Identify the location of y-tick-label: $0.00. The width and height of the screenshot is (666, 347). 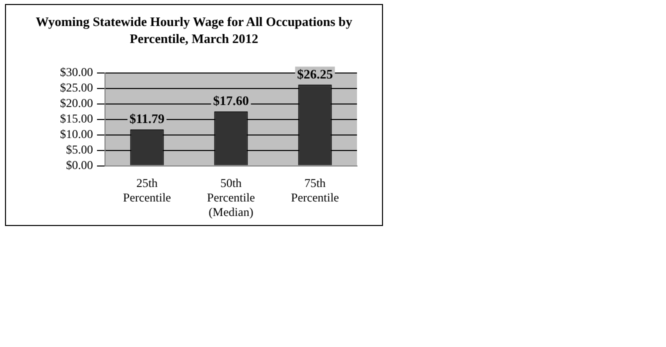
(79, 165).